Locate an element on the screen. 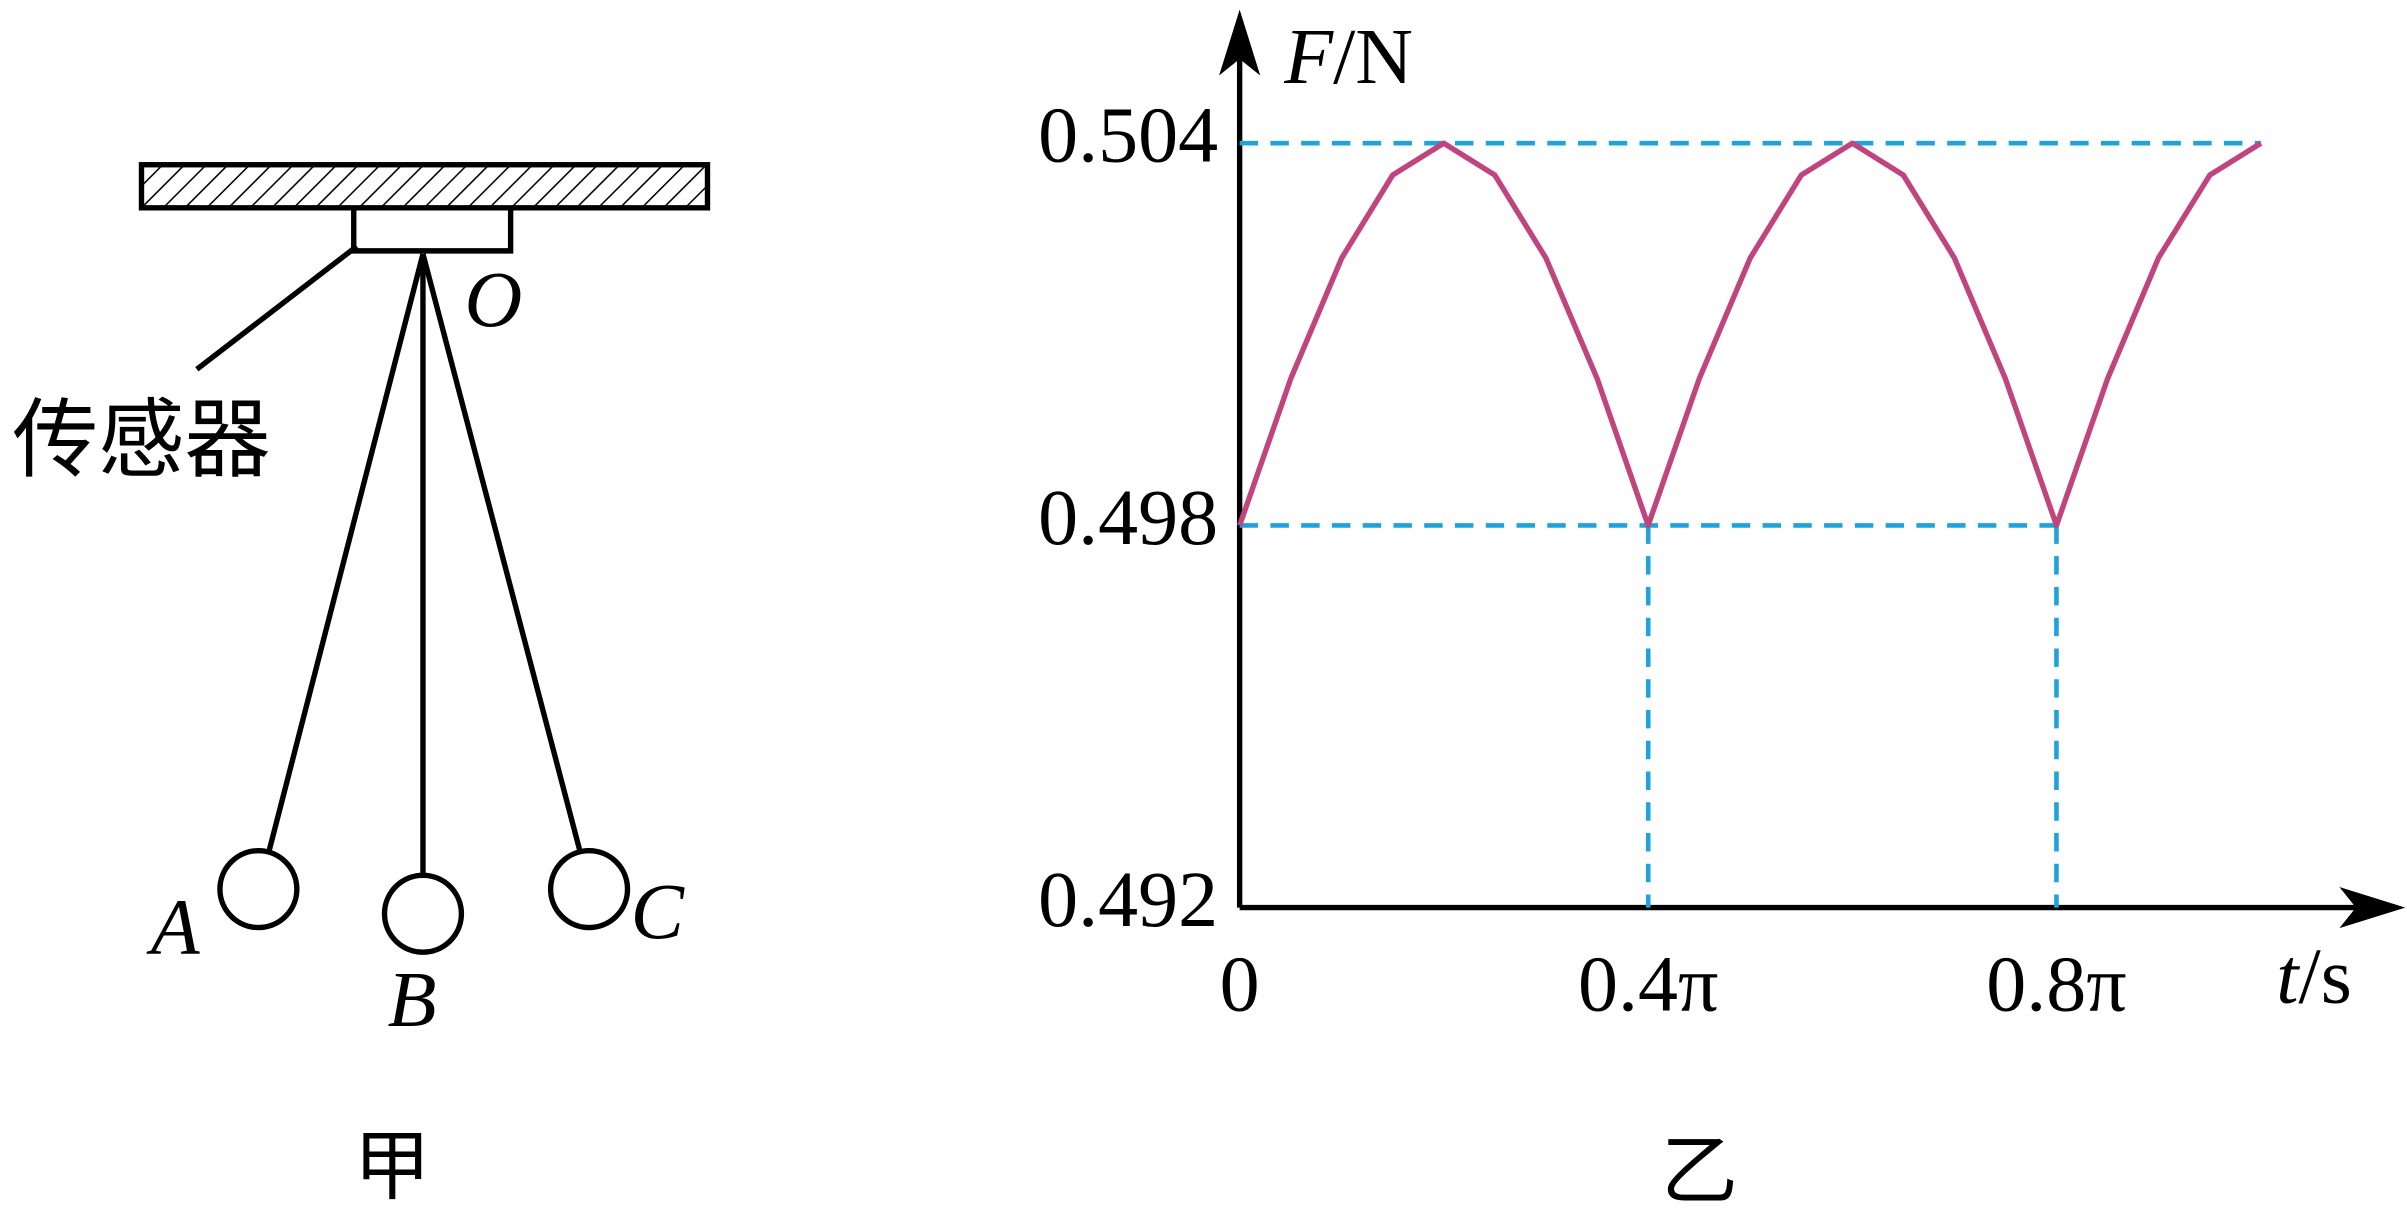 Image resolution: width=2407 pixels, height=1220 pixels. caption: 乙 is located at coordinates (1699, 1172).